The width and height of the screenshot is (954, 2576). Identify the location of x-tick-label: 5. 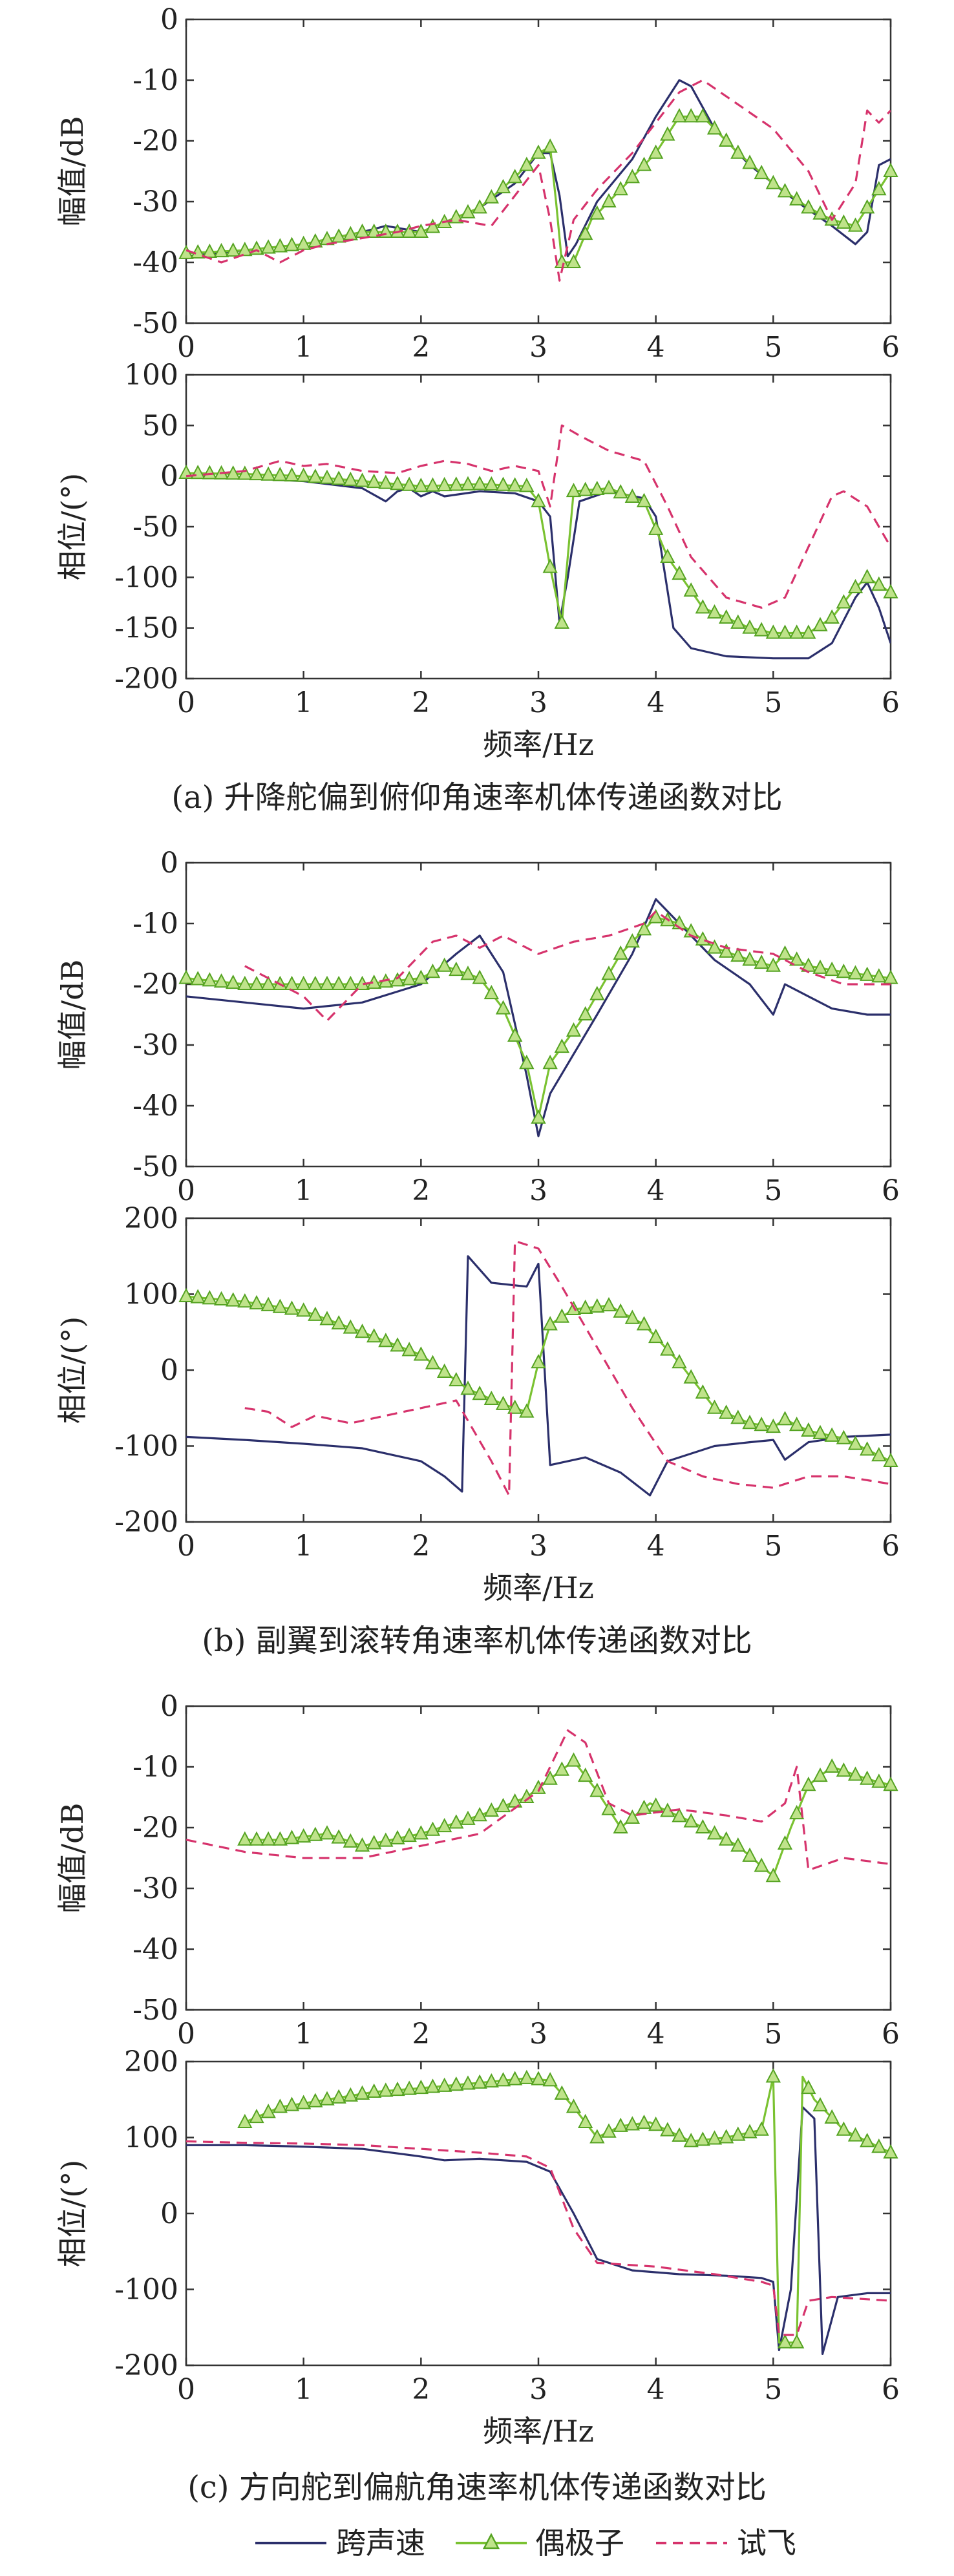
(773, 1546).